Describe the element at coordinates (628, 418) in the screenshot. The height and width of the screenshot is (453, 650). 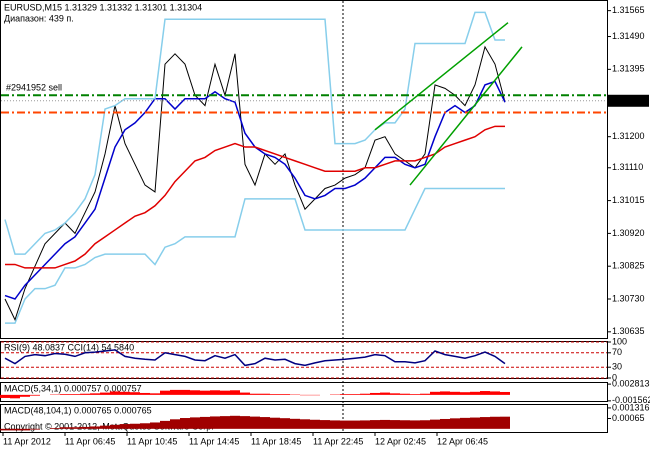
I see `y-tick-label: 0.00065` at that location.